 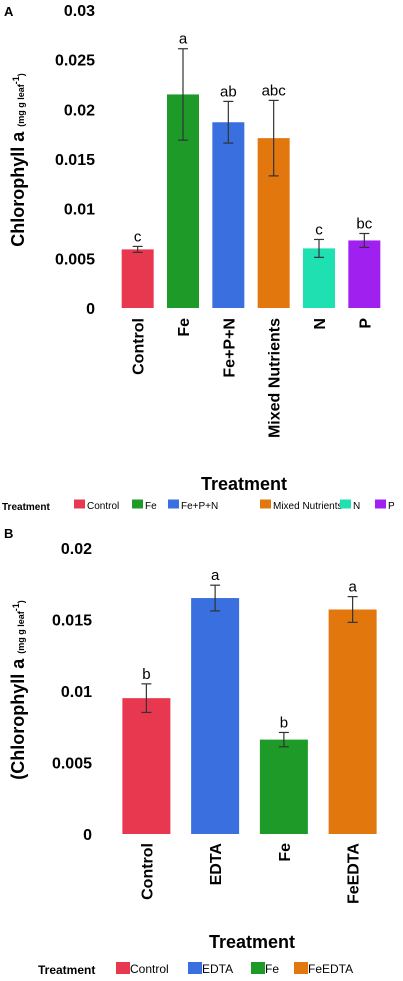 What do you see at coordinates (275, 378) in the screenshot?
I see `x-tick-label: Mixed Nutrients` at bounding box center [275, 378].